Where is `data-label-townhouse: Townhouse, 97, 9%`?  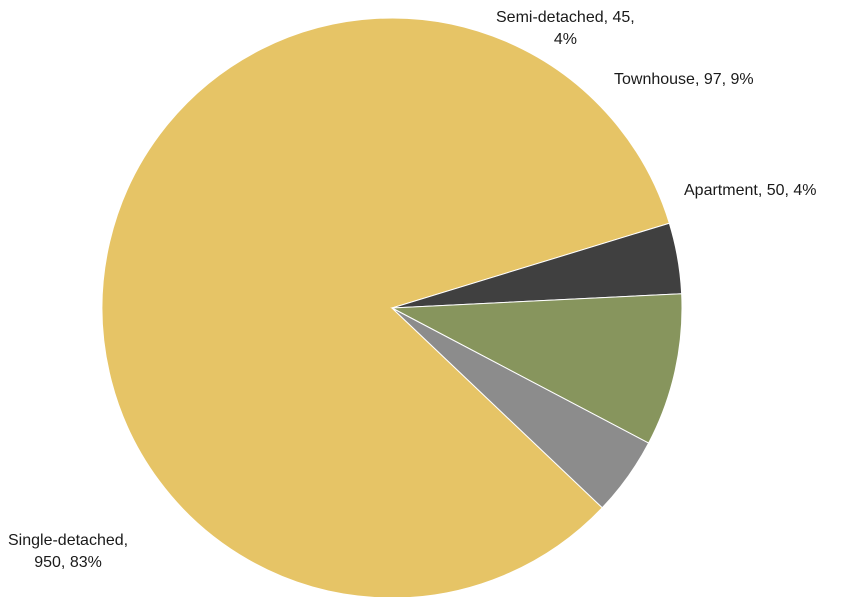 data-label-townhouse: Townhouse, 97, 9% is located at coordinates (684, 80).